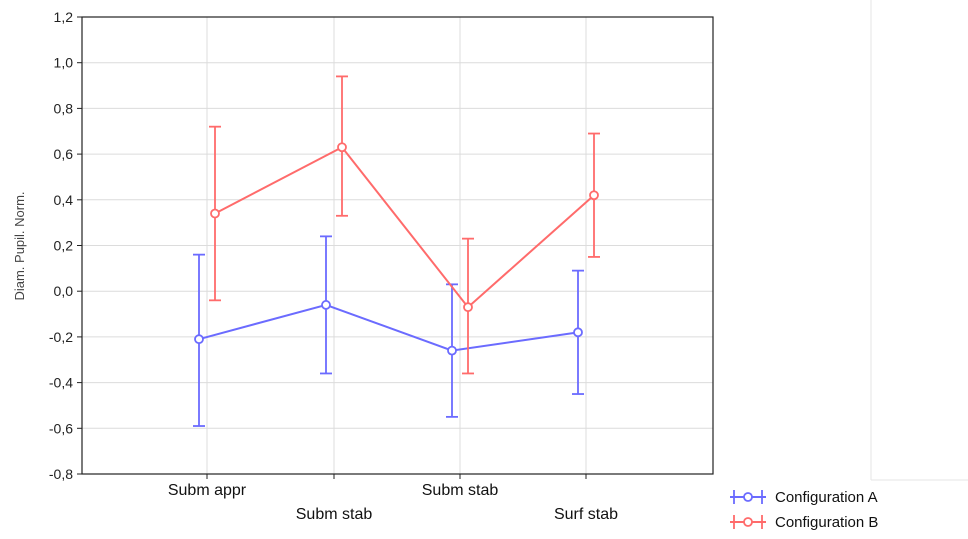  I want to click on y-axis-label: Diam. Pupil. Norm., so click(19, 245).